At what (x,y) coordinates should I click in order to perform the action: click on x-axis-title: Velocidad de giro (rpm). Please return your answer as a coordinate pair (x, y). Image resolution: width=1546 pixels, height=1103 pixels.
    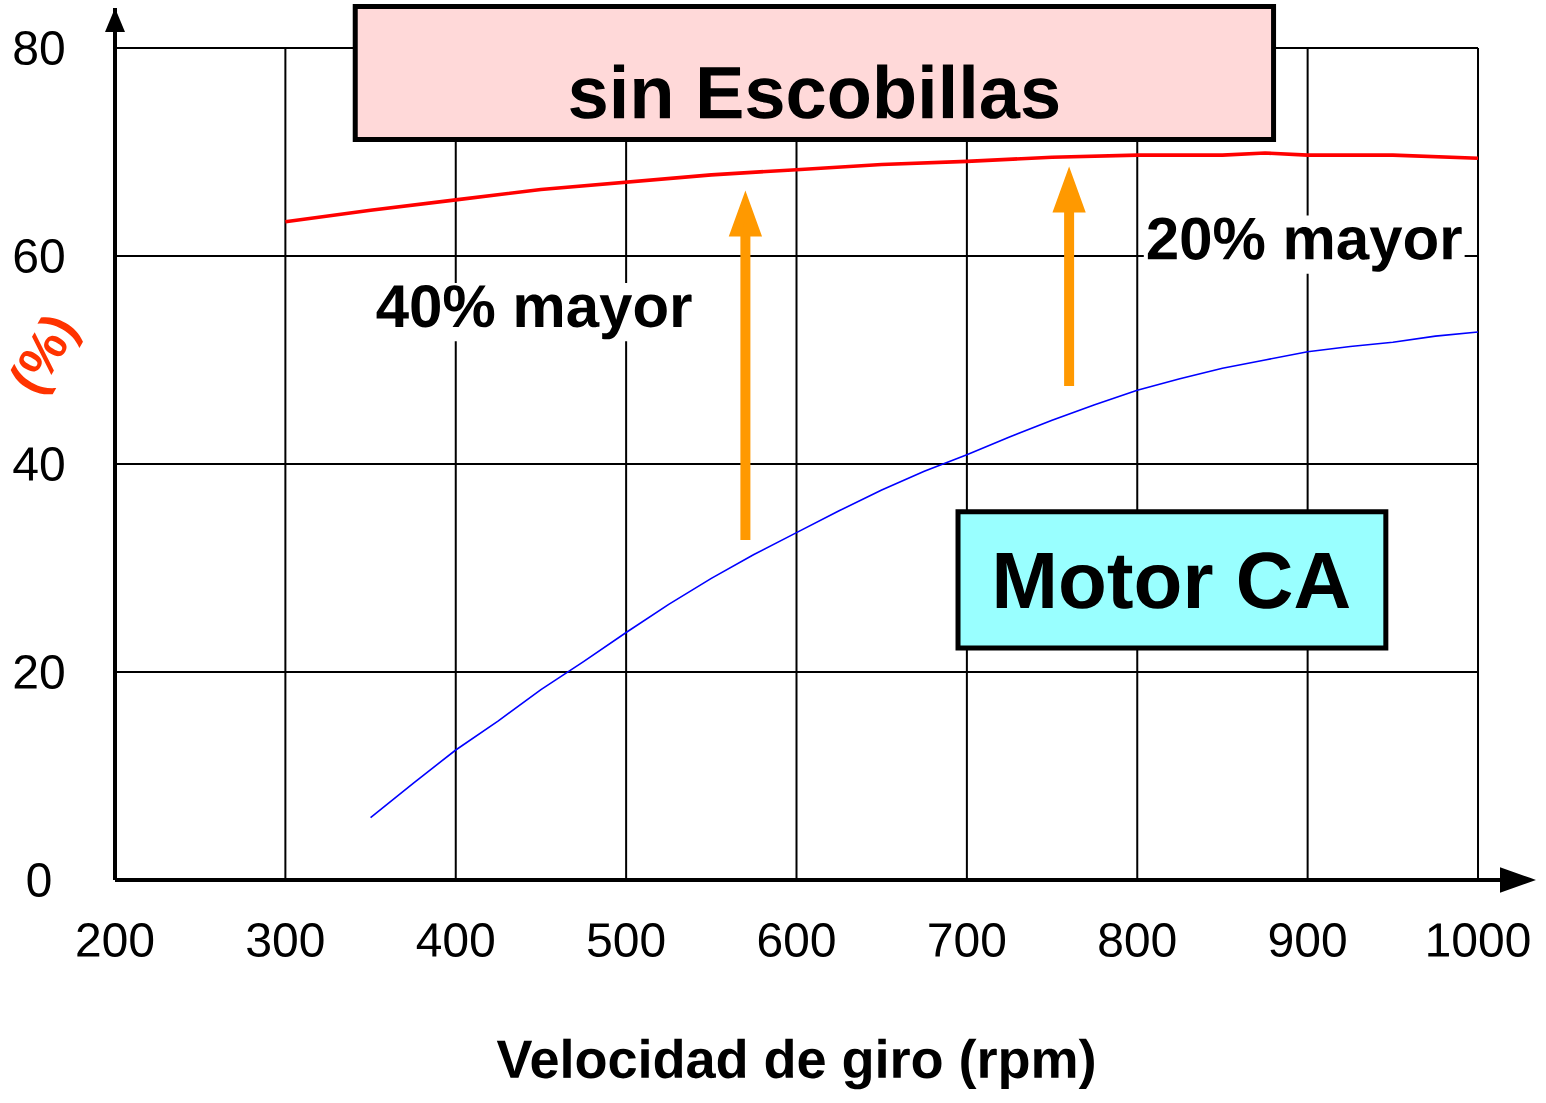
    Looking at the image, I should click on (795, 1064).